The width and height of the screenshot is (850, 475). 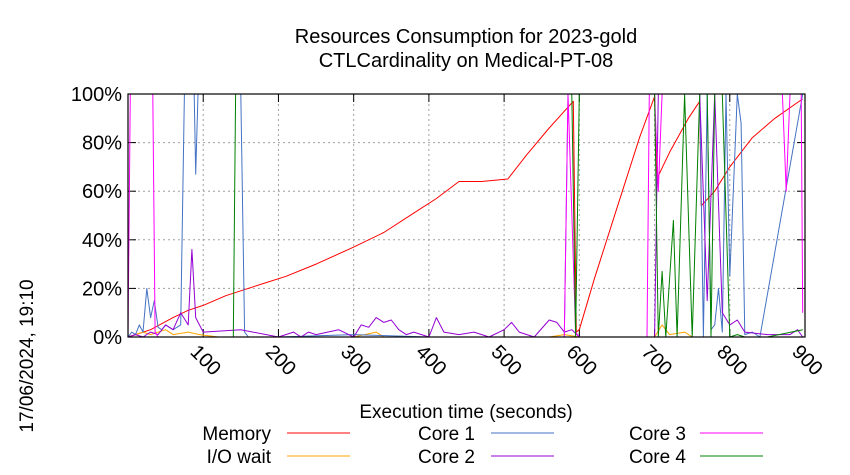 I want to click on x-tick-label: 300, so click(x=355, y=360).